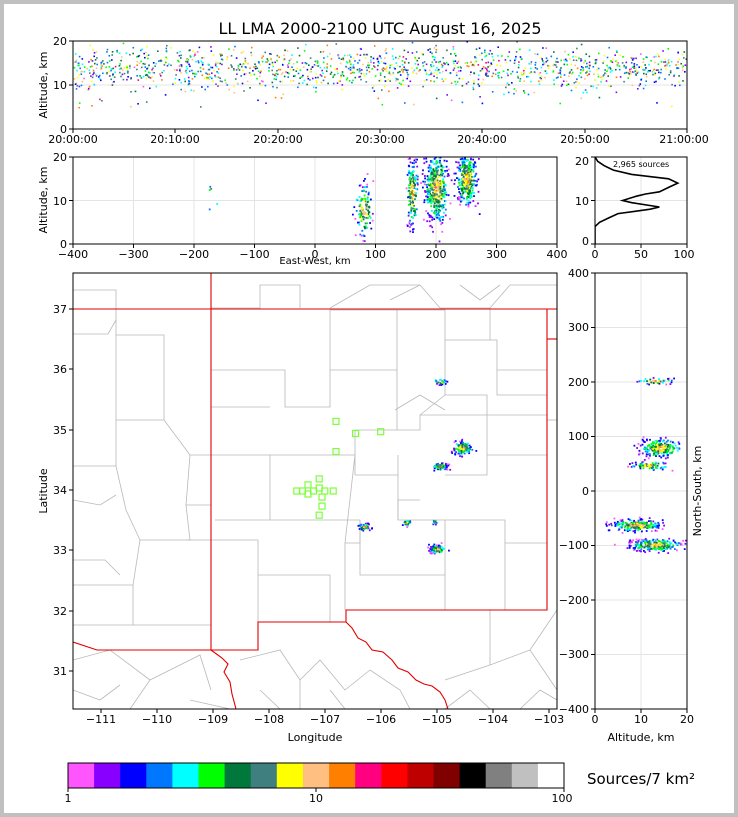  I want to click on northsouth-ytick: −200, so click(574, 600).